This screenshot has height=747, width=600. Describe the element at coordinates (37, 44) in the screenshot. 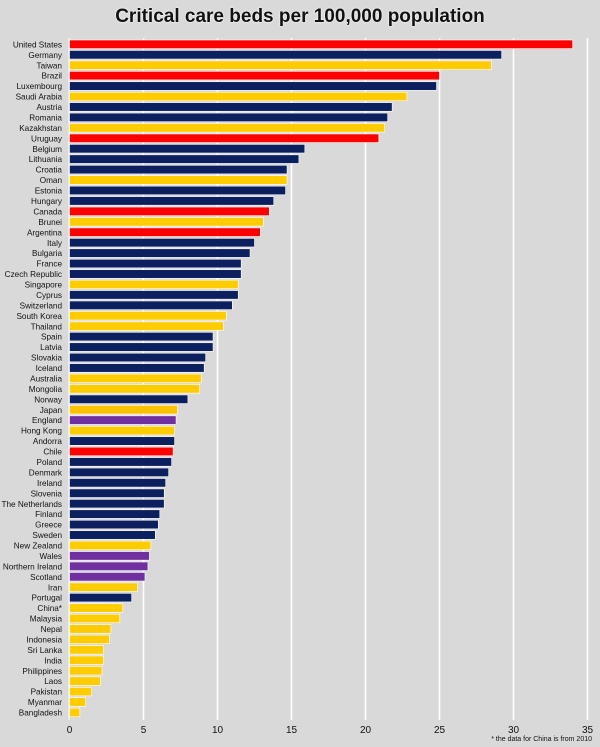

I see `category-label: United States` at that location.